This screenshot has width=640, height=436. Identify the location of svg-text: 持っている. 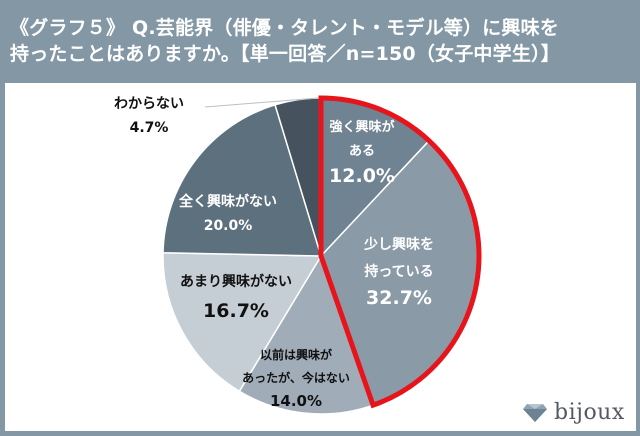
(398, 271).